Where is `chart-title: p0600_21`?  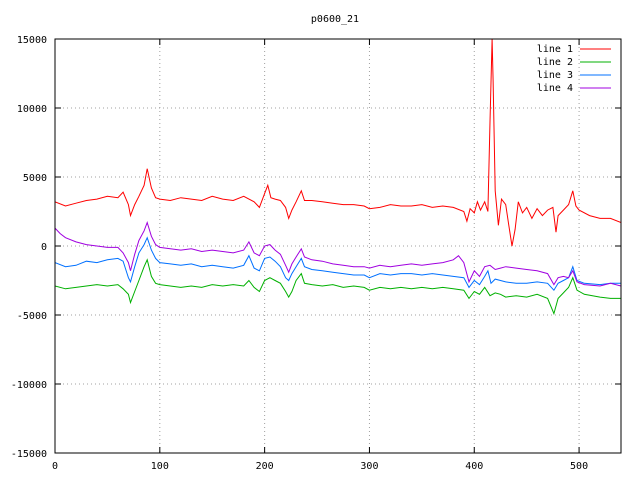
chart-title: p0600_21 is located at coordinates (335, 19).